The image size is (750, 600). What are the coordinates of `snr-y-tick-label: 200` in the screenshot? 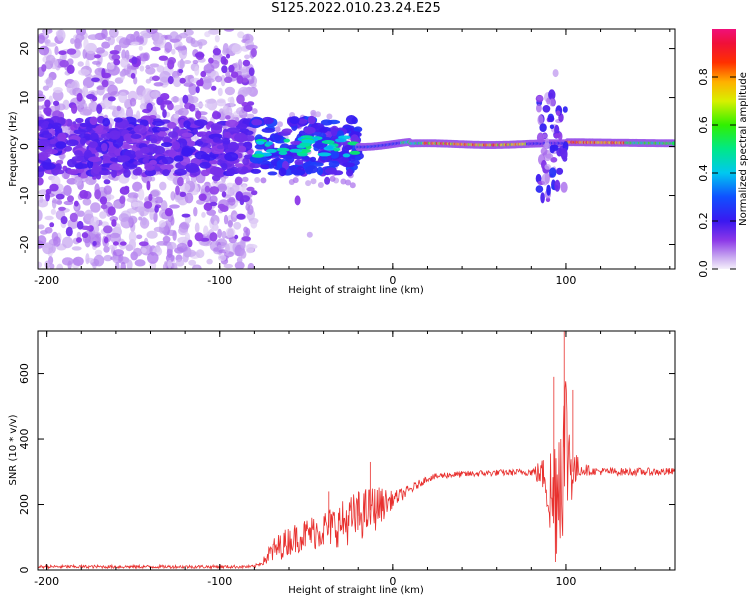 It's located at (24, 504).